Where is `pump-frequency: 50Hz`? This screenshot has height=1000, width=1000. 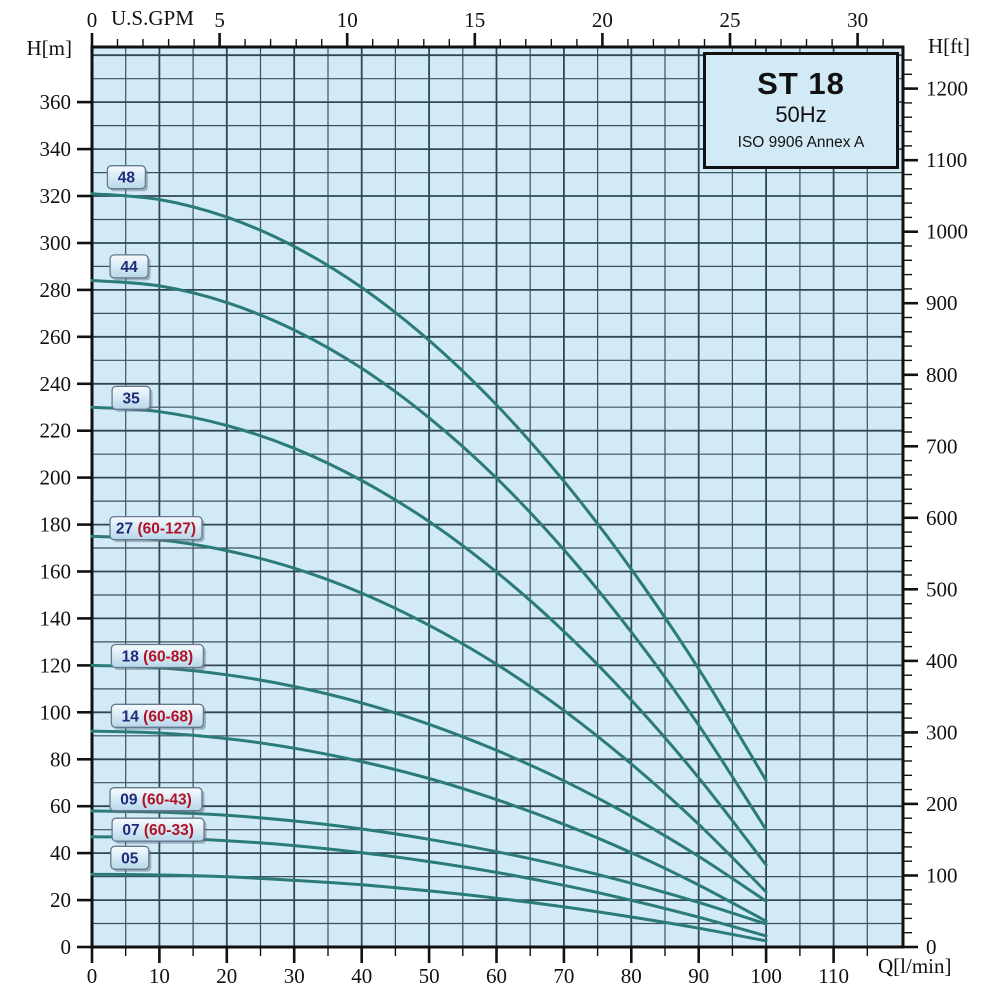 pump-frequency: 50Hz is located at coordinates (801, 115).